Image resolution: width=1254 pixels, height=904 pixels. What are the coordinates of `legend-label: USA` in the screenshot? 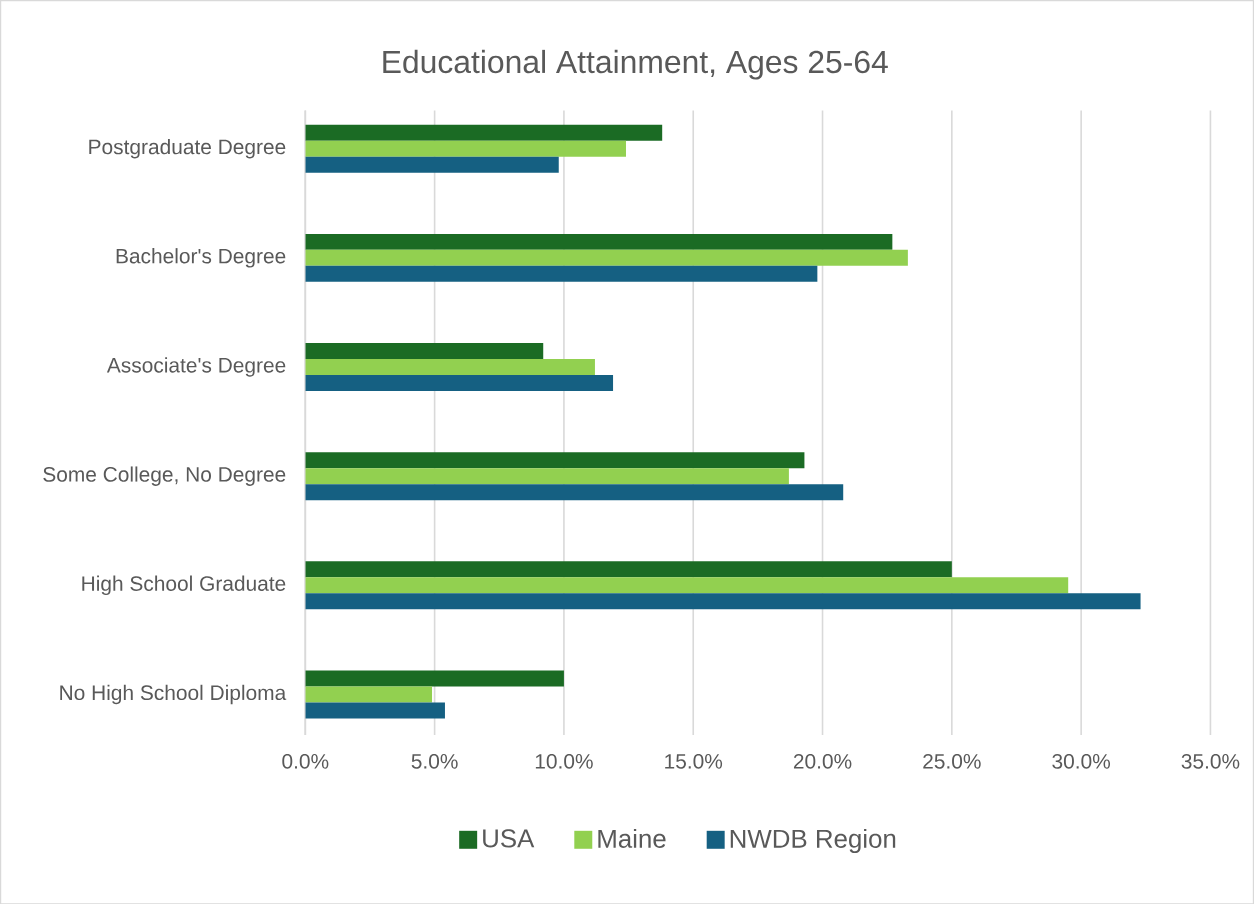 It's located at (509, 838).